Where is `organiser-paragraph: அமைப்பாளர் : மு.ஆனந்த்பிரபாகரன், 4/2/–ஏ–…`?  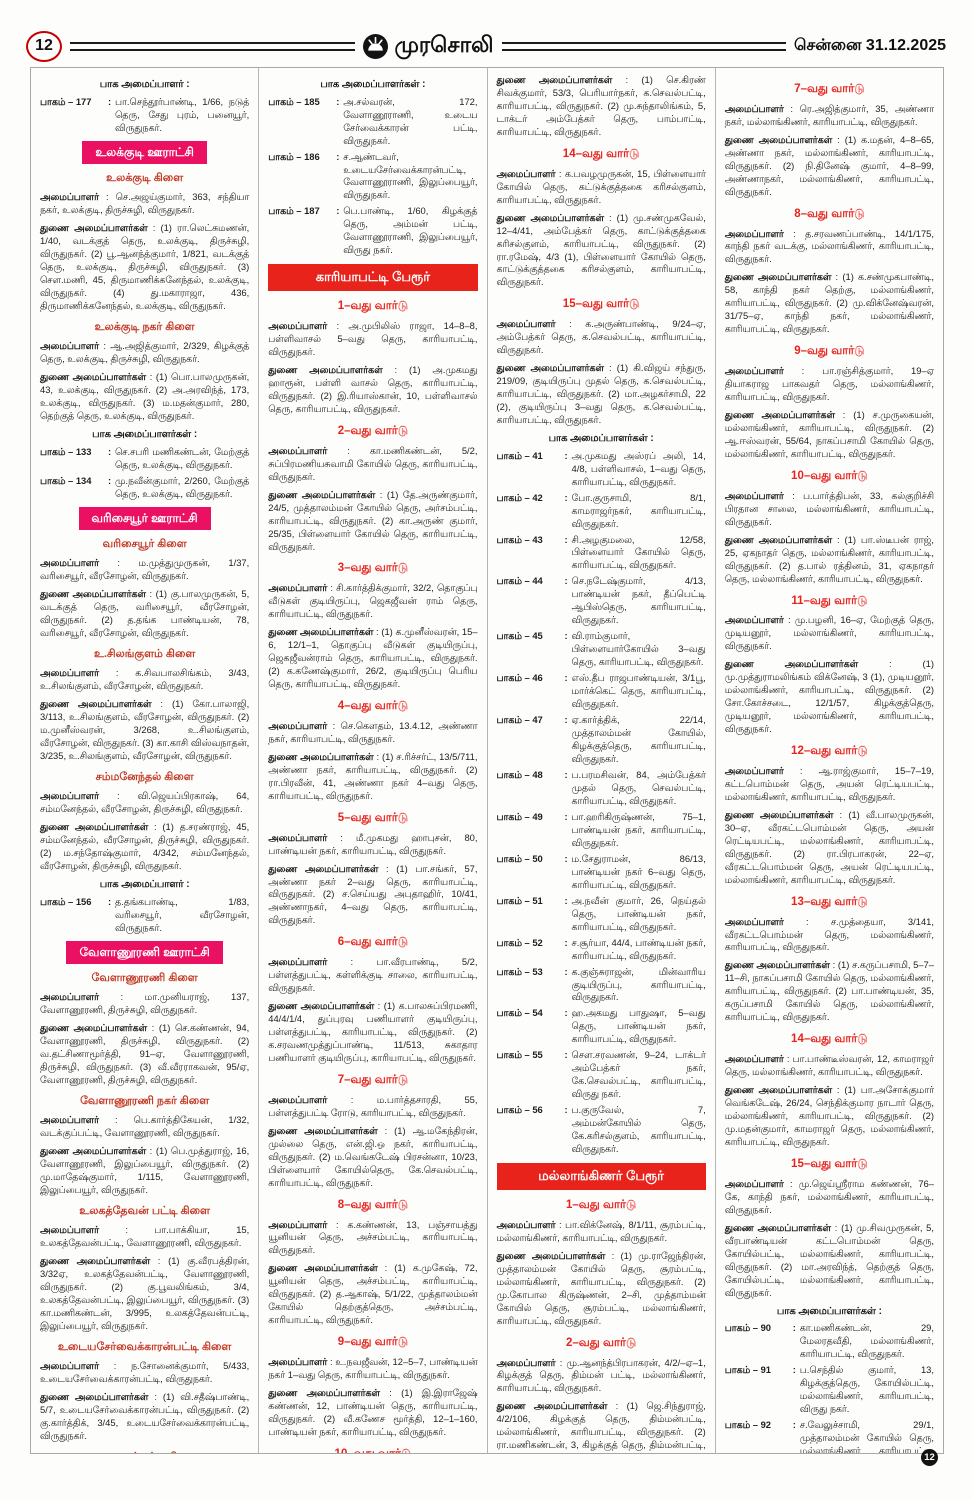
organiser-paragraph: அமைப்பாளர் : மு.ஆனந்த்பிரபாகரன், 4/2/–ஏ–… is located at coordinates (601, 1375).